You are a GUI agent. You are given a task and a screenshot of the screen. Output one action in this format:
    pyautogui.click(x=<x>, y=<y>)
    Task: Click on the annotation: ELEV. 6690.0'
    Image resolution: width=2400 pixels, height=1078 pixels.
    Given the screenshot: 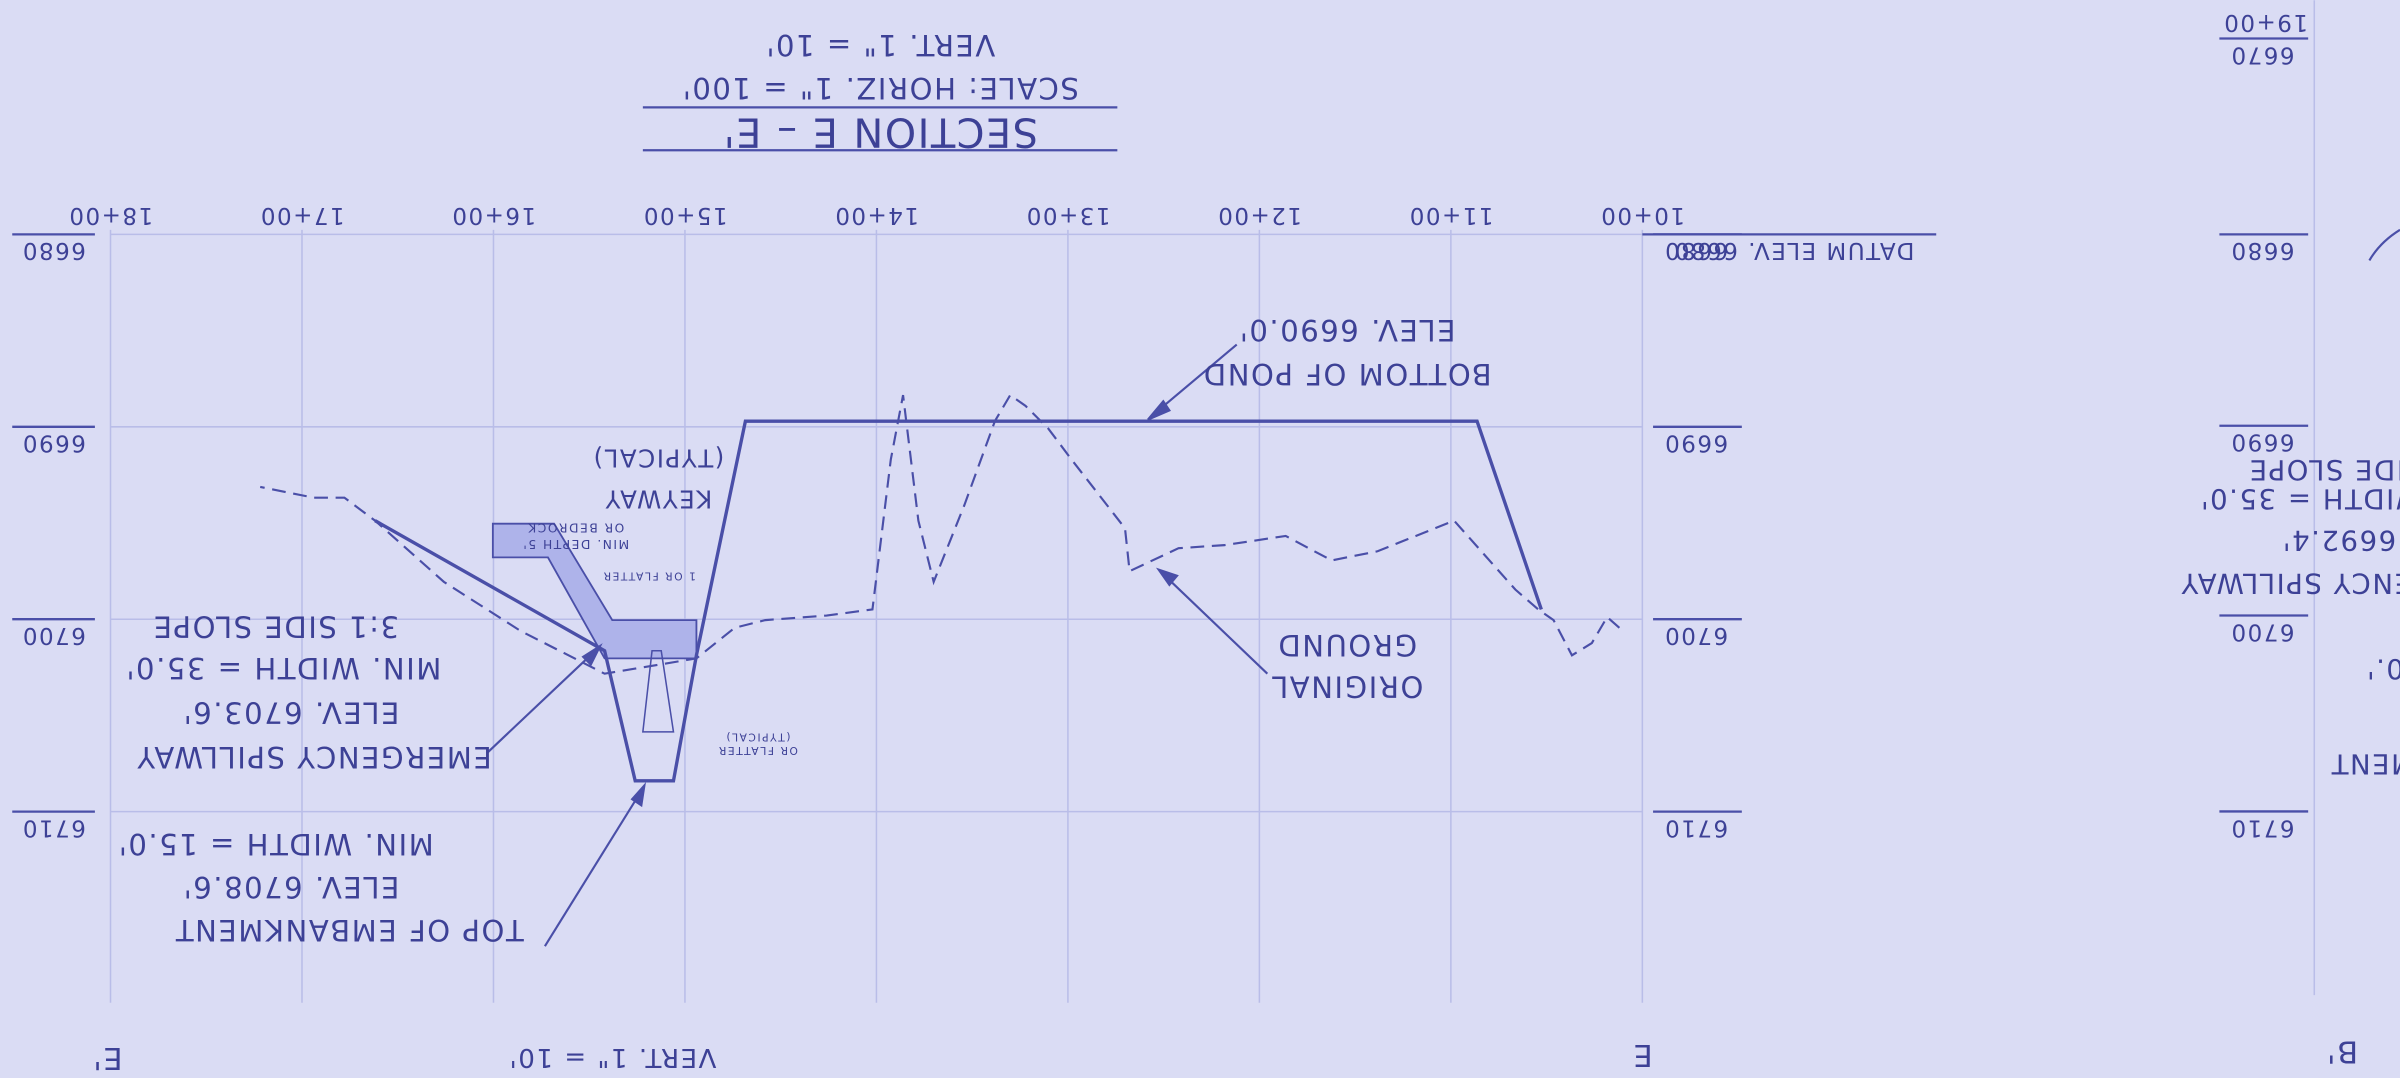 What is the action you would take?
    pyautogui.click(x=1346, y=330)
    